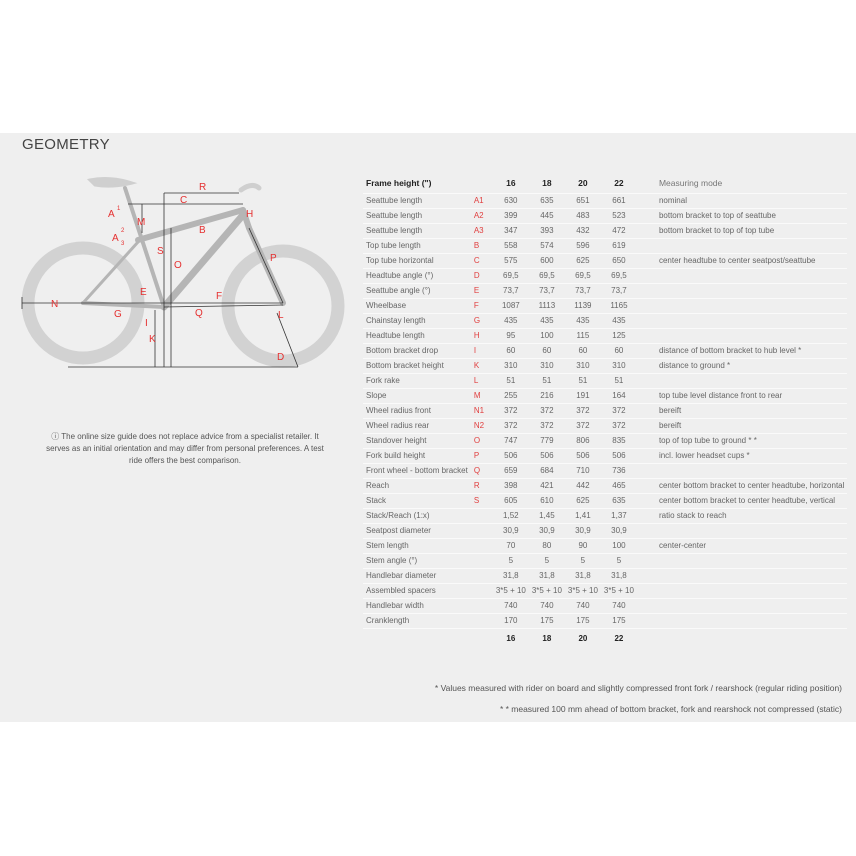 This screenshot has height=856, width=856. Describe the element at coordinates (417, 561) in the screenshot. I see `row-label: Stem angle (°)` at that location.